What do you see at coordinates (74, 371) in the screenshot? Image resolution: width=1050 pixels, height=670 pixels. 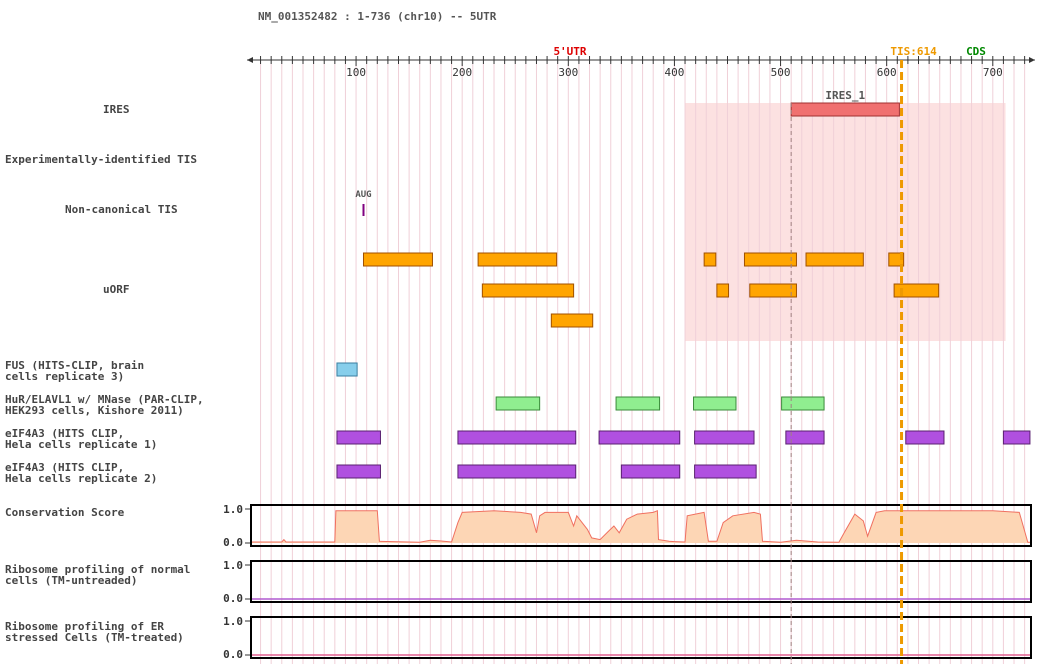 I see `track-label-fus: FUS (HITS-CLIP, brain cells replicate 3)` at bounding box center [74, 371].